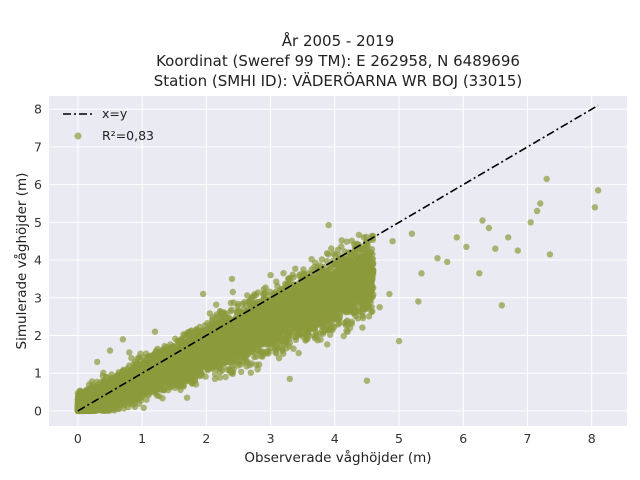 The height and width of the screenshot is (480, 640). I want to click on title-line-1: År 2005 - 2019, so click(338, 40).